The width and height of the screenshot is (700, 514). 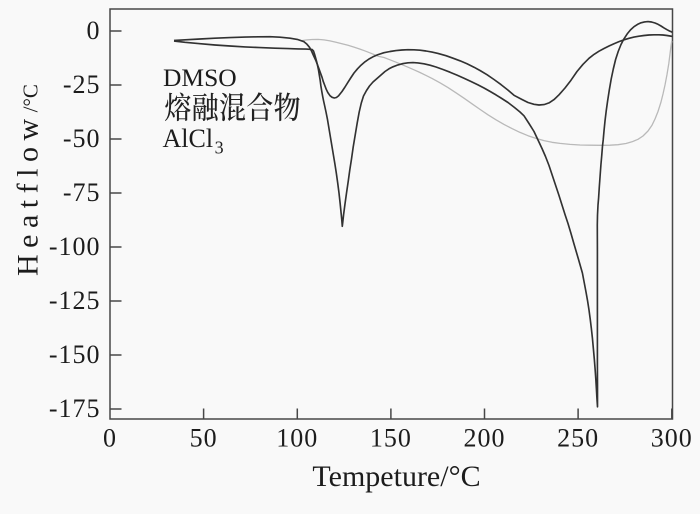 What do you see at coordinates (75, 300) in the screenshot?
I see `svg-text: -125` at bounding box center [75, 300].